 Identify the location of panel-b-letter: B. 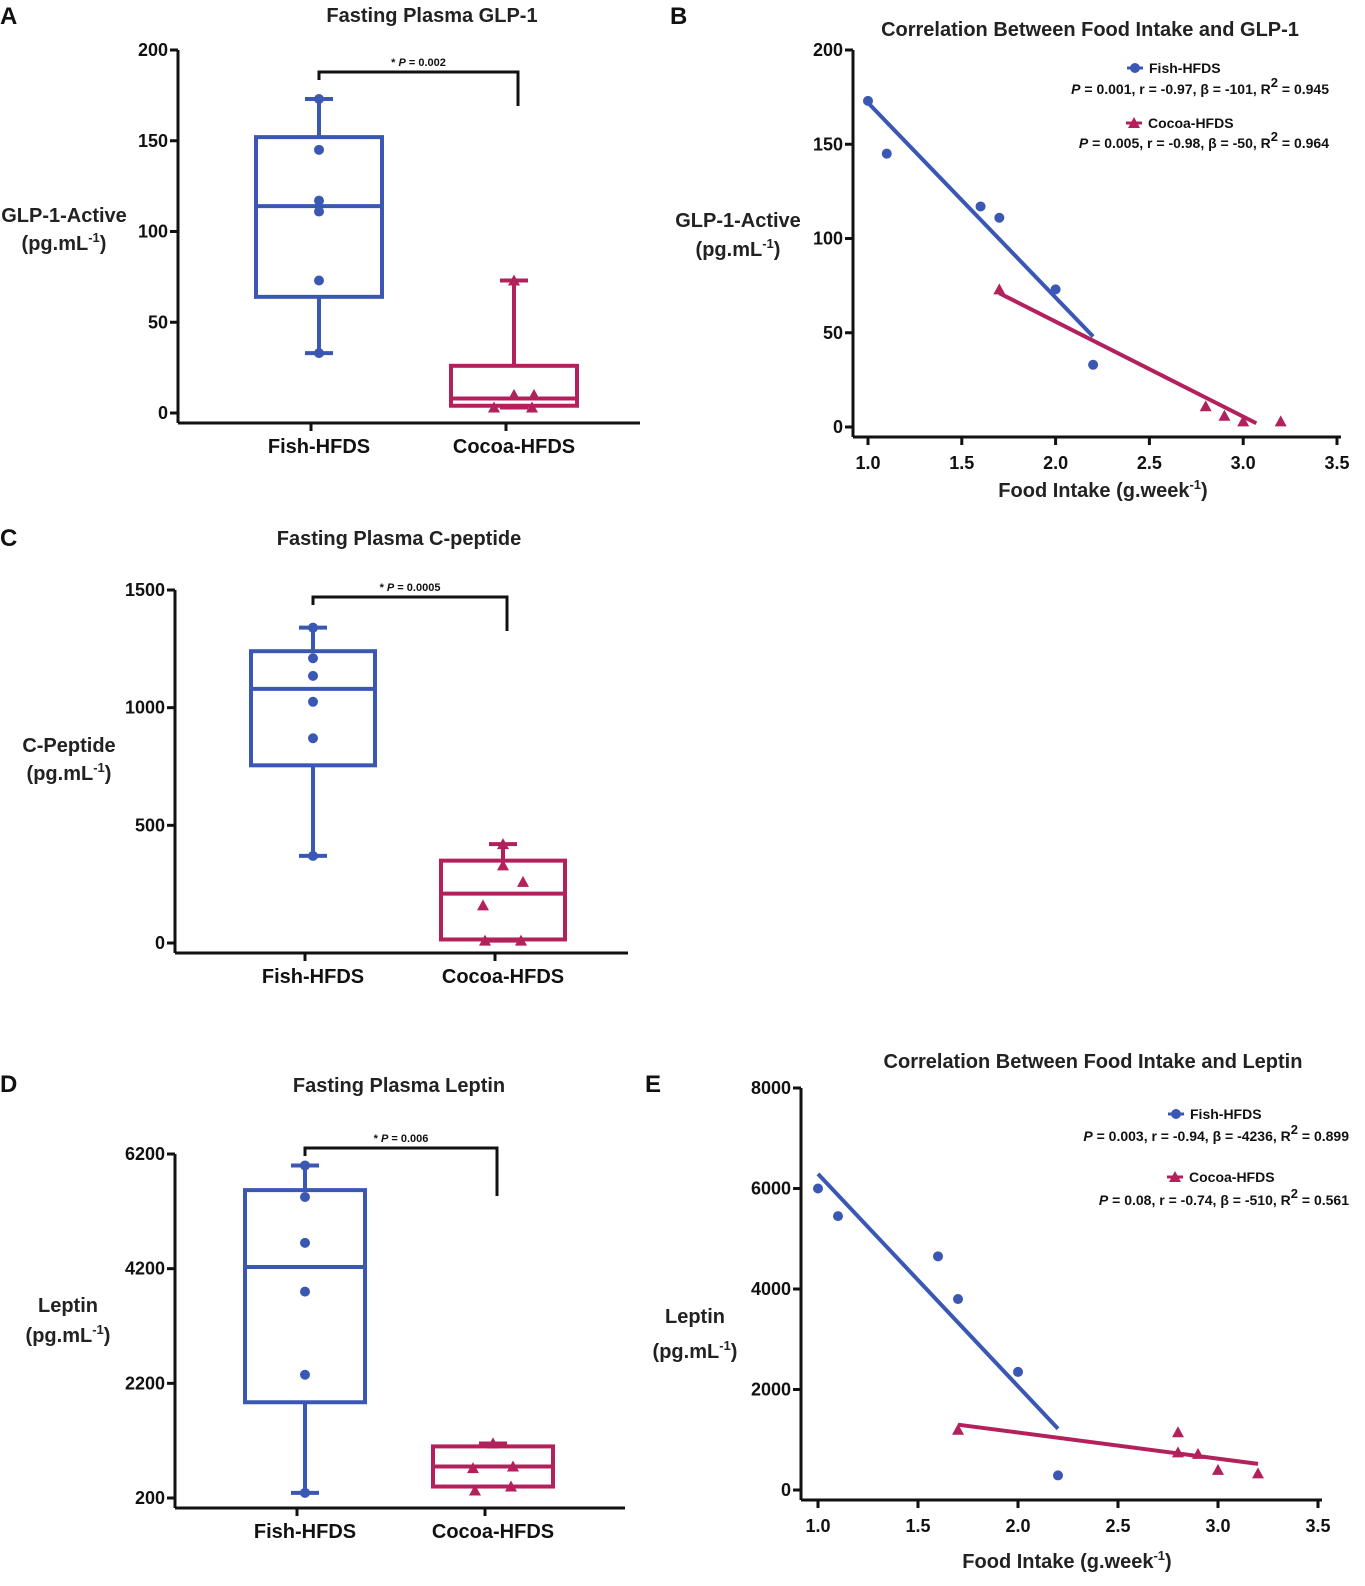
(678, 16).